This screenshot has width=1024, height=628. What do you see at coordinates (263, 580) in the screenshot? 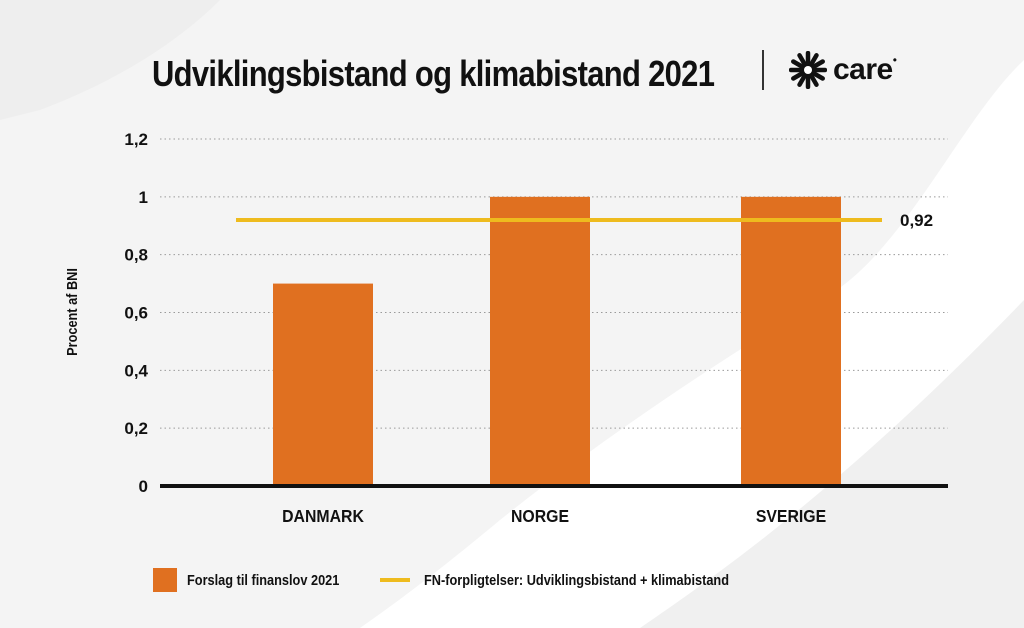
I see `legend-label-bar: Forslag til finanslov 2021` at bounding box center [263, 580].